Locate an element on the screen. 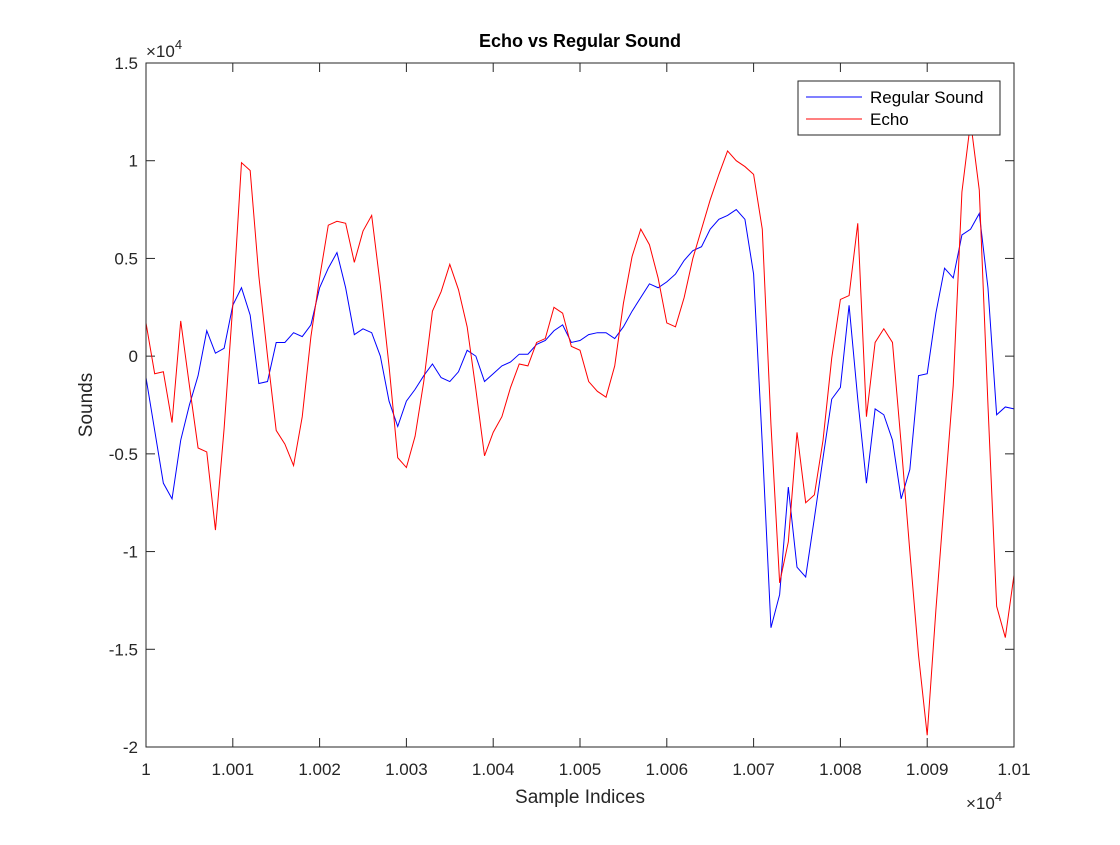 The height and width of the screenshot is (845, 1120). legend: Regular Sound Echo is located at coordinates (899, 108).